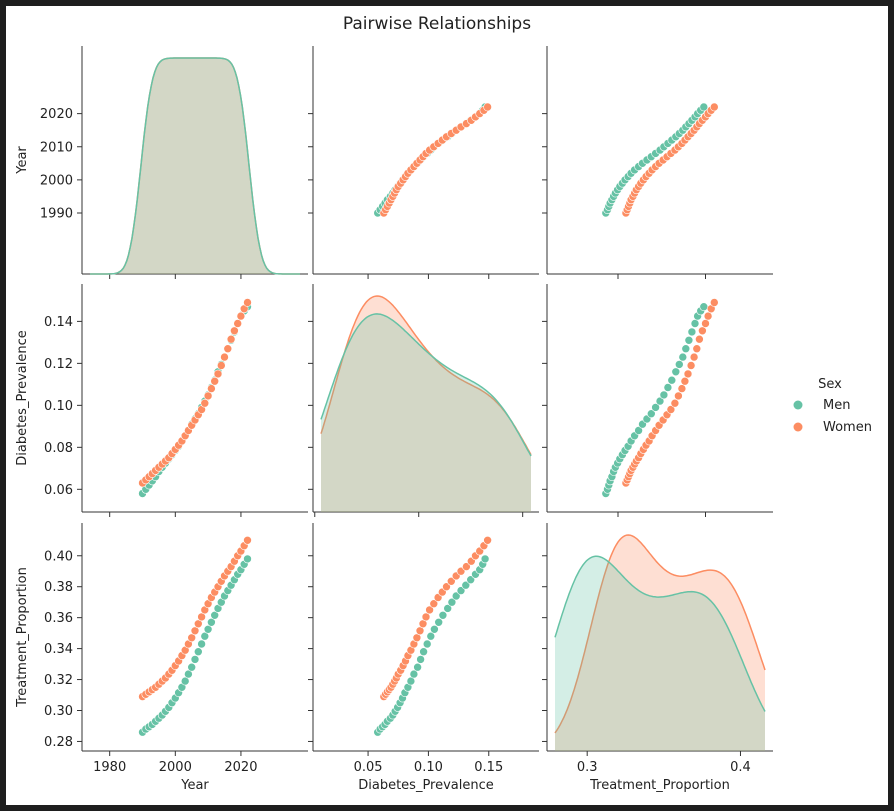  I want to click on y-tick-label: 0.14, so click(58, 322).